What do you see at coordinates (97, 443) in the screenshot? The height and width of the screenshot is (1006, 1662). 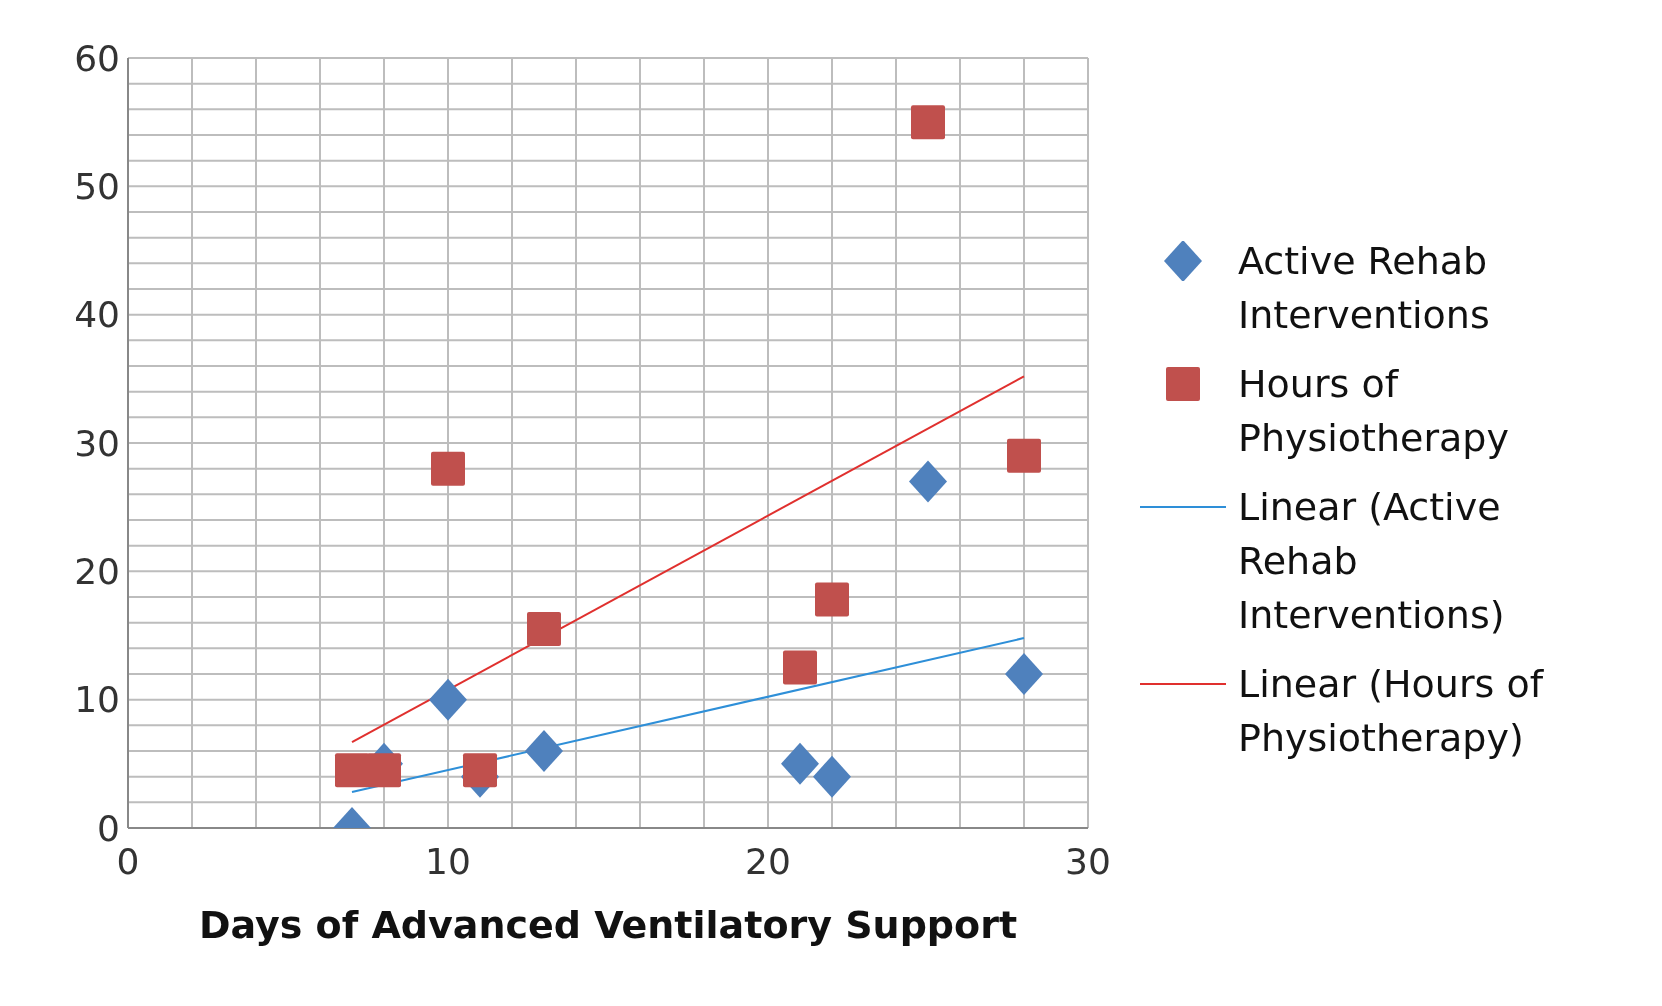 I see `y-tick-label: 30` at bounding box center [97, 443].